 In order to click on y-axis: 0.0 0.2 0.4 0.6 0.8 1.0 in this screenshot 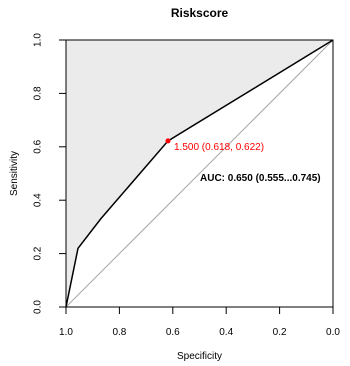, I will do `click(49, 173)`.